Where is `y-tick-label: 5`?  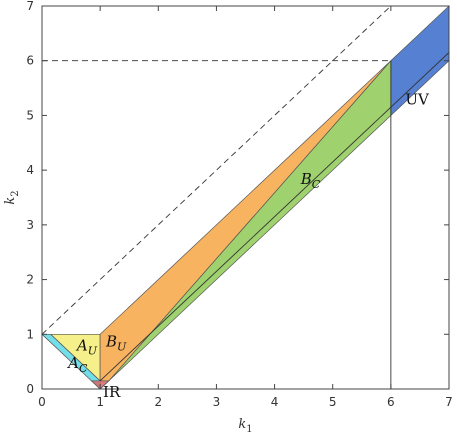 y-tick-label: 5 is located at coordinates (30, 115).